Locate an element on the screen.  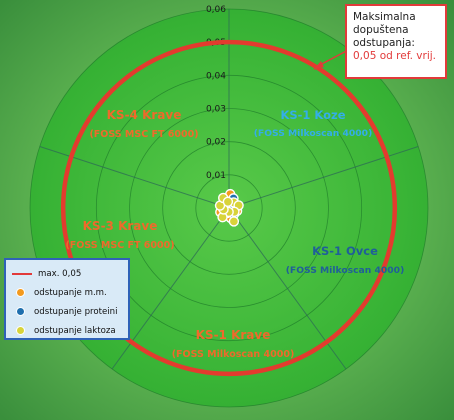
radial-tick-label: 0,04 is located at coordinates (216, 76).